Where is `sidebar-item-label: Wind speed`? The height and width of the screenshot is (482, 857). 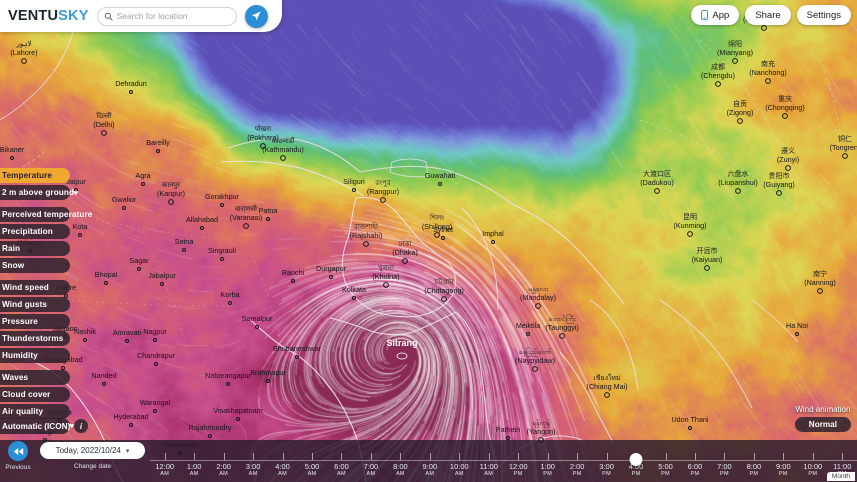 sidebar-item-label: Wind speed is located at coordinates (25, 287).